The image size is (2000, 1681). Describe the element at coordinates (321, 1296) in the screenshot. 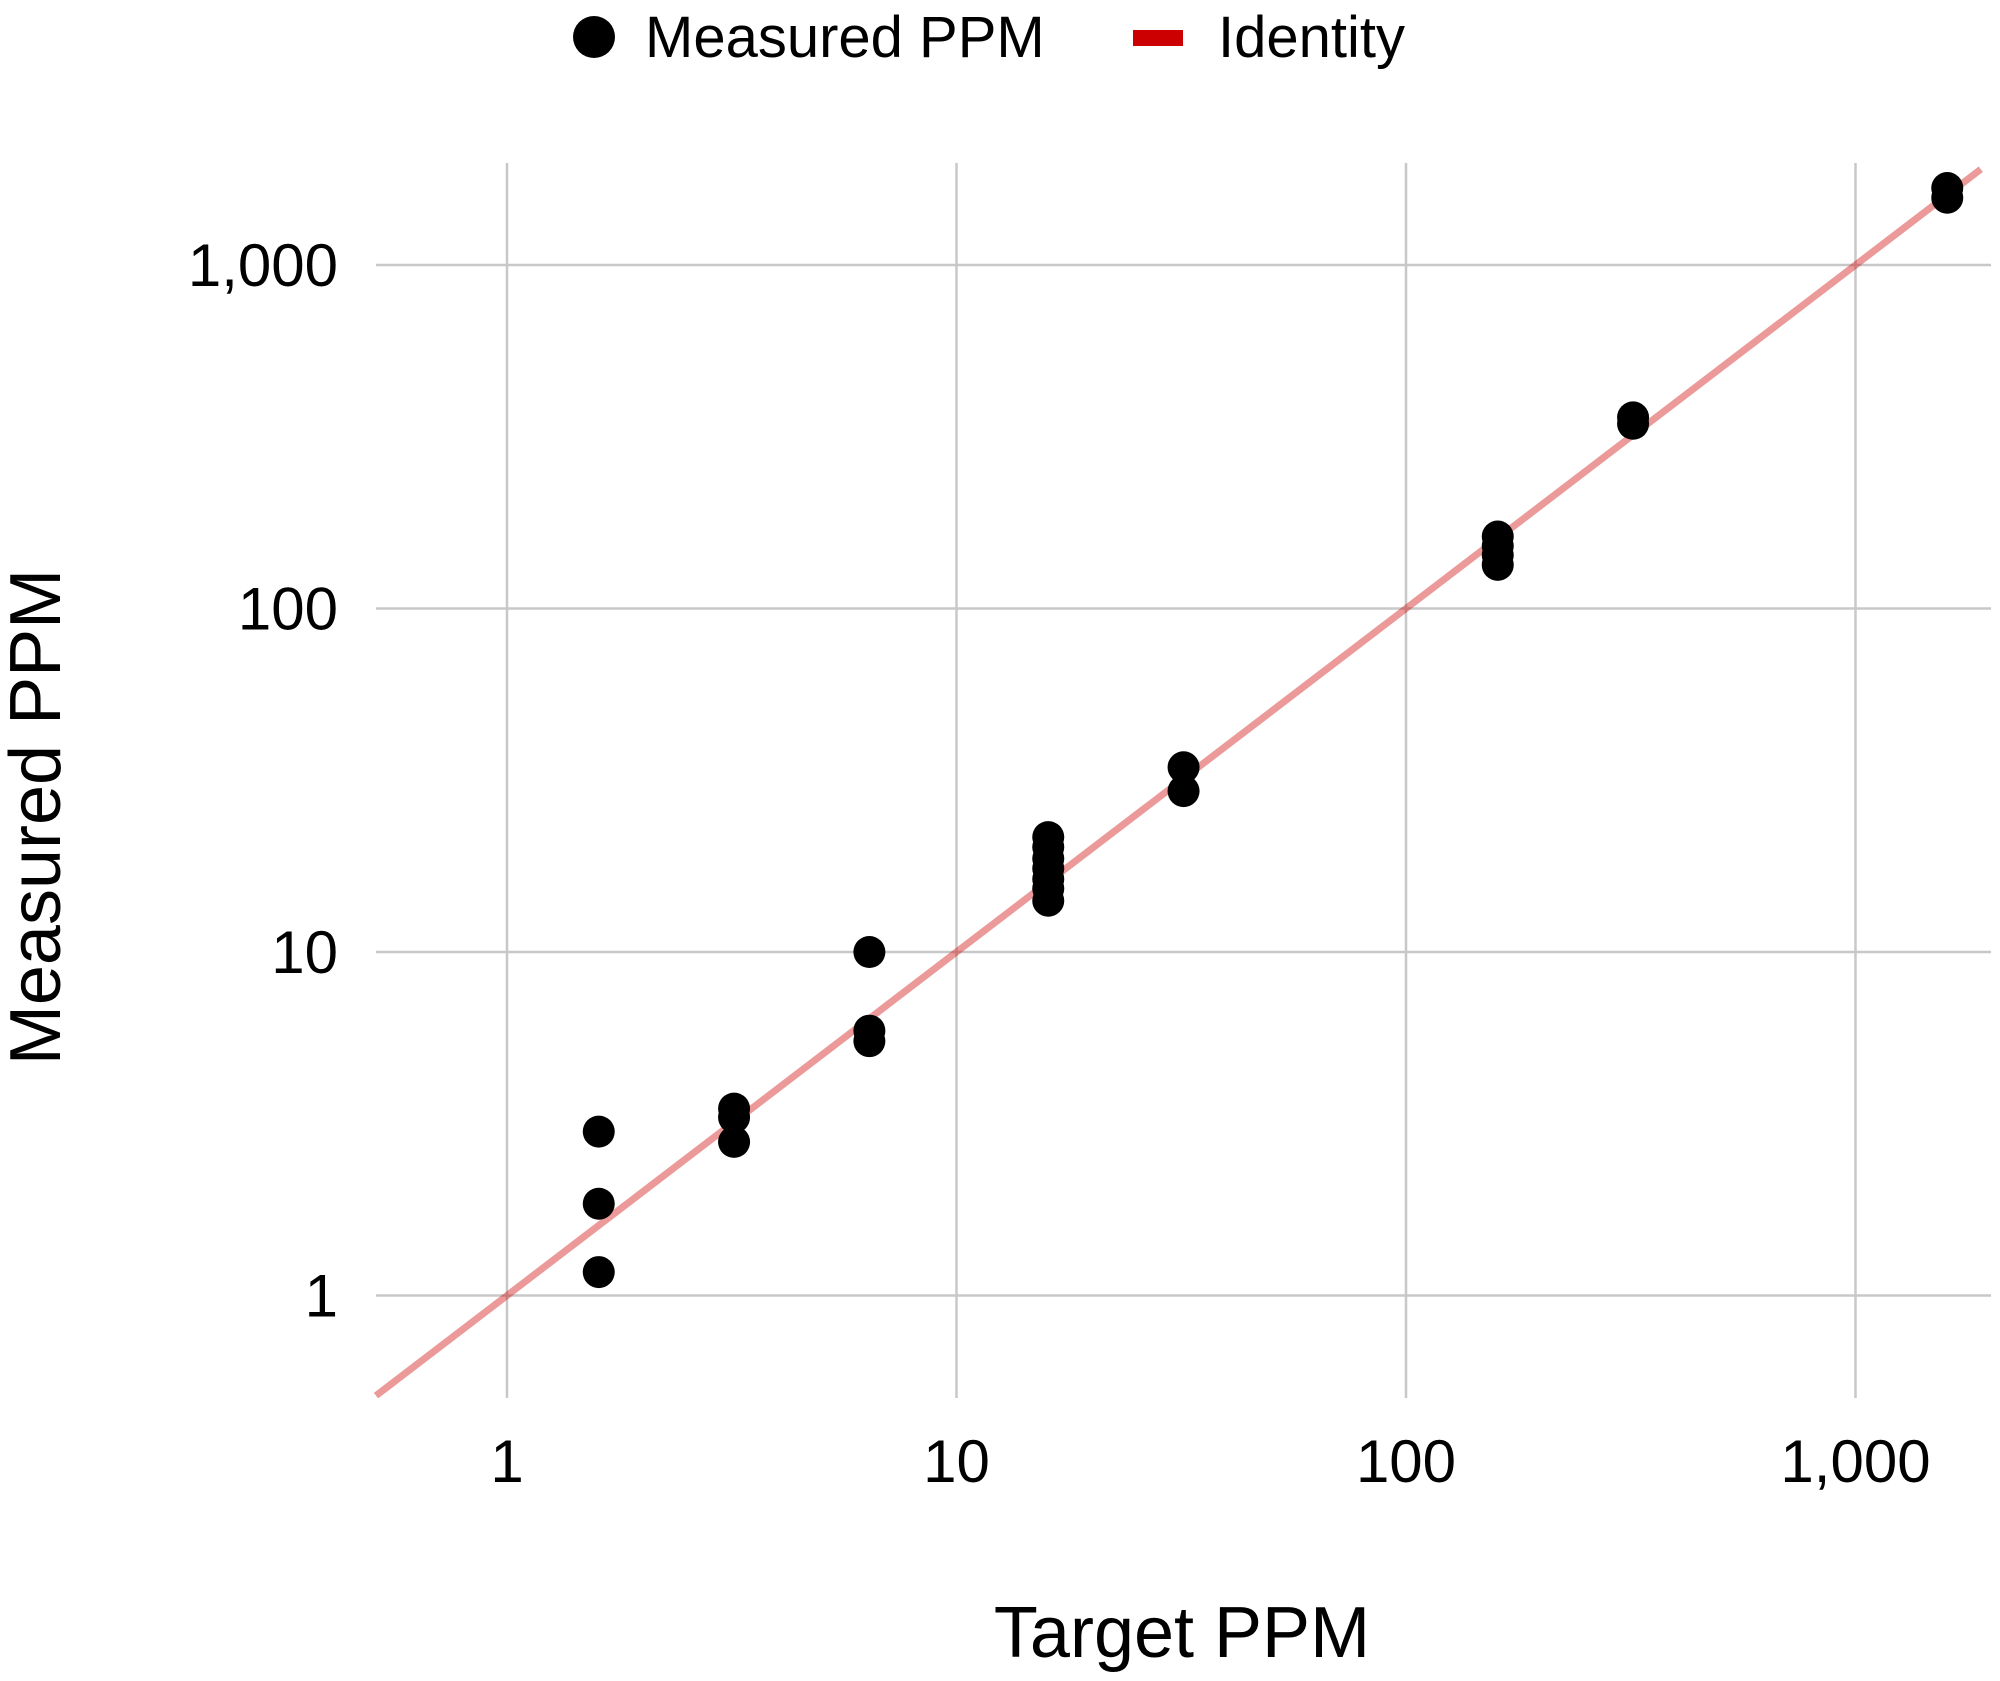

I see `y-tick-label: 1` at that location.